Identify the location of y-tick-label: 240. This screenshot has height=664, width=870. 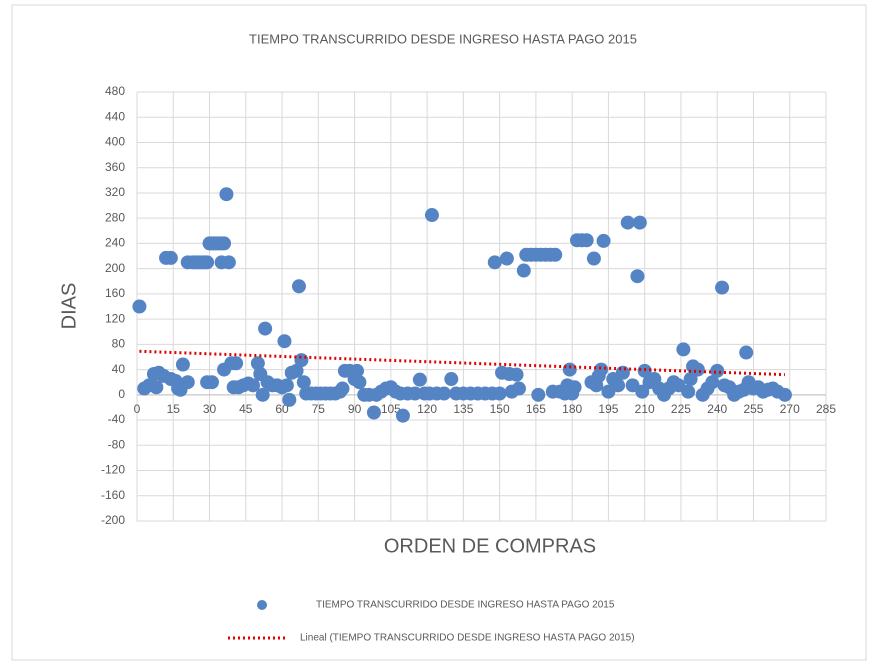
(115, 243).